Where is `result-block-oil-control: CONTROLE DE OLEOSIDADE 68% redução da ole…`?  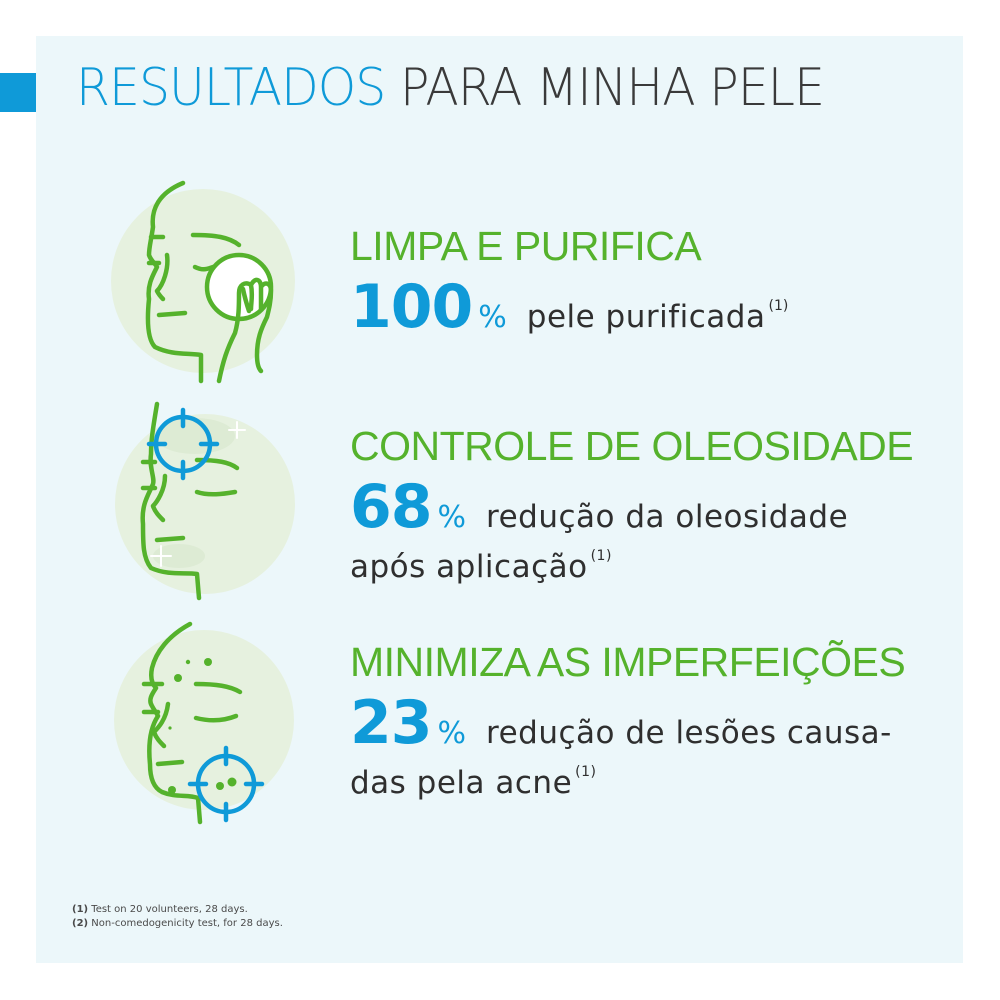
result-block-oil-control: CONTROLE DE OLEOSIDADE 68% redução da ole… is located at coordinates (632, 503).